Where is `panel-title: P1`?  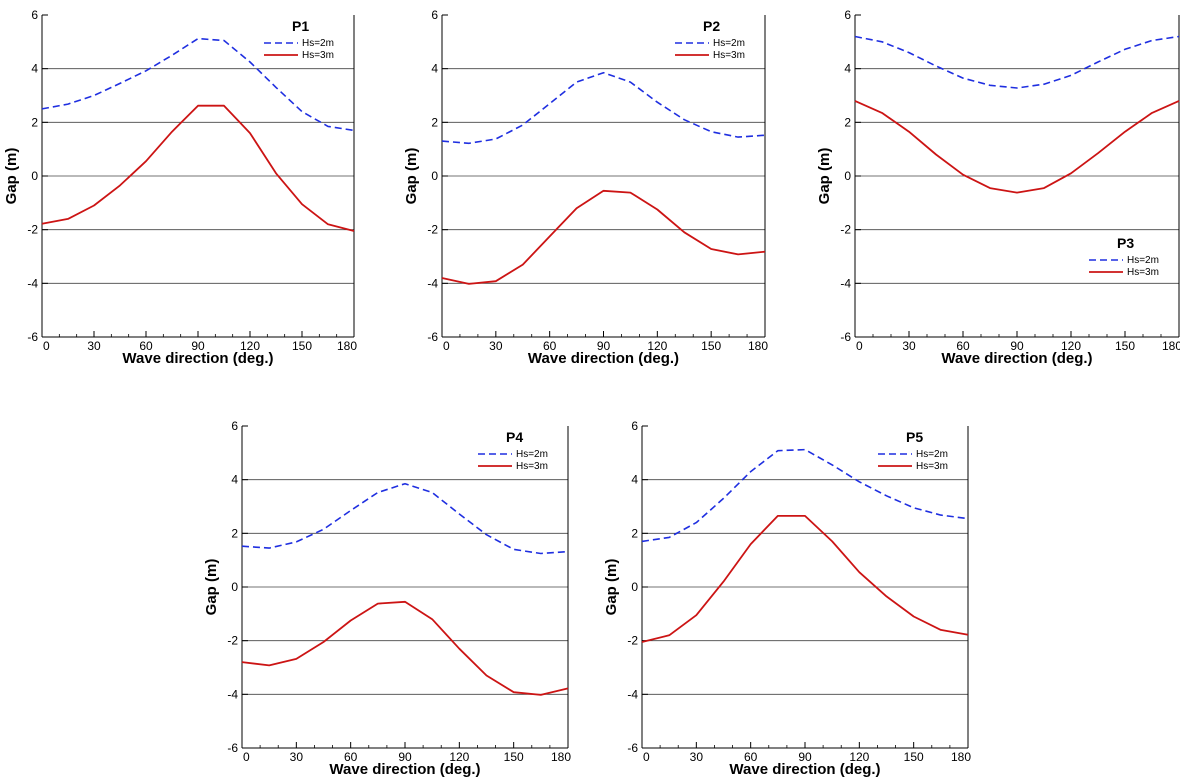
panel-title: P1 is located at coordinates (300, 26).